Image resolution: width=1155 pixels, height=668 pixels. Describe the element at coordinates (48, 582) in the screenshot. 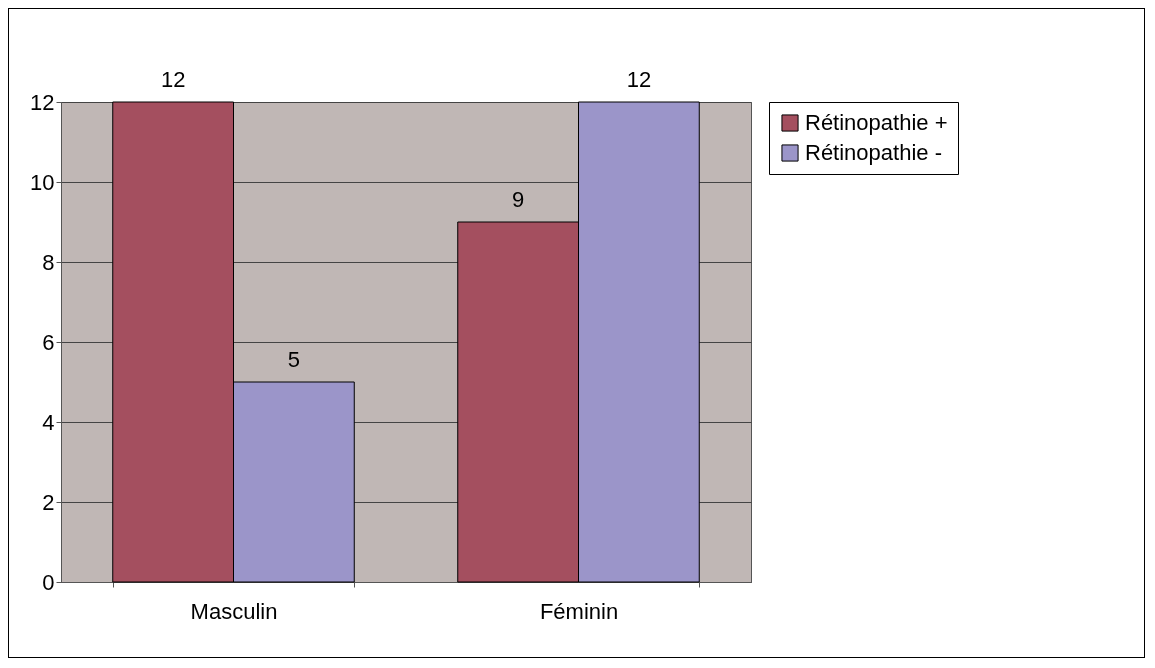

I see `y-tick-label: 0` at that location.